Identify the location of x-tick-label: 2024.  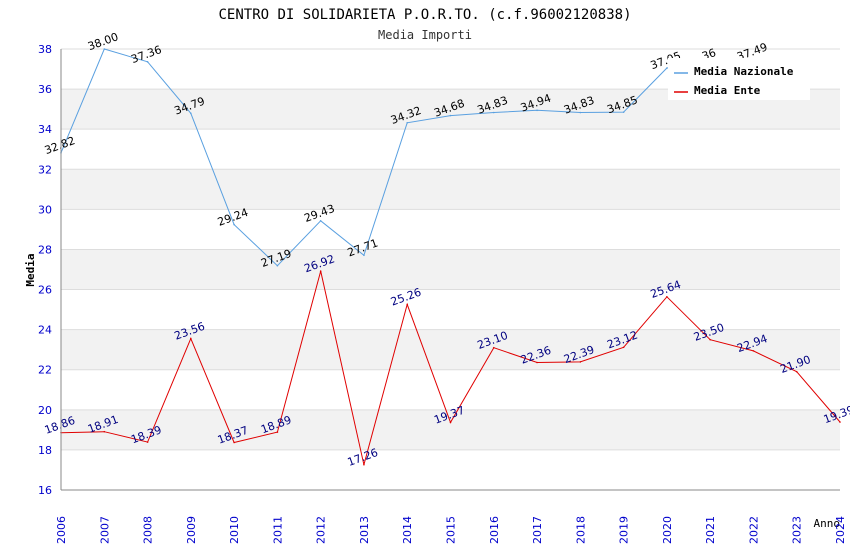
(840, 530).